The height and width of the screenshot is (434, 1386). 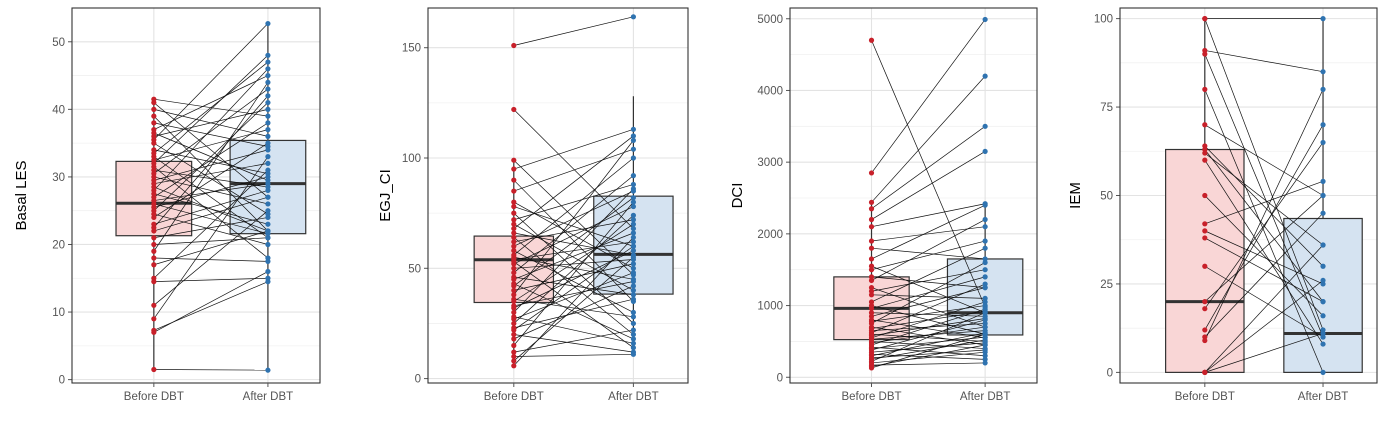 I want to click on y-tick-label: 50, so click(x=414, y=269).